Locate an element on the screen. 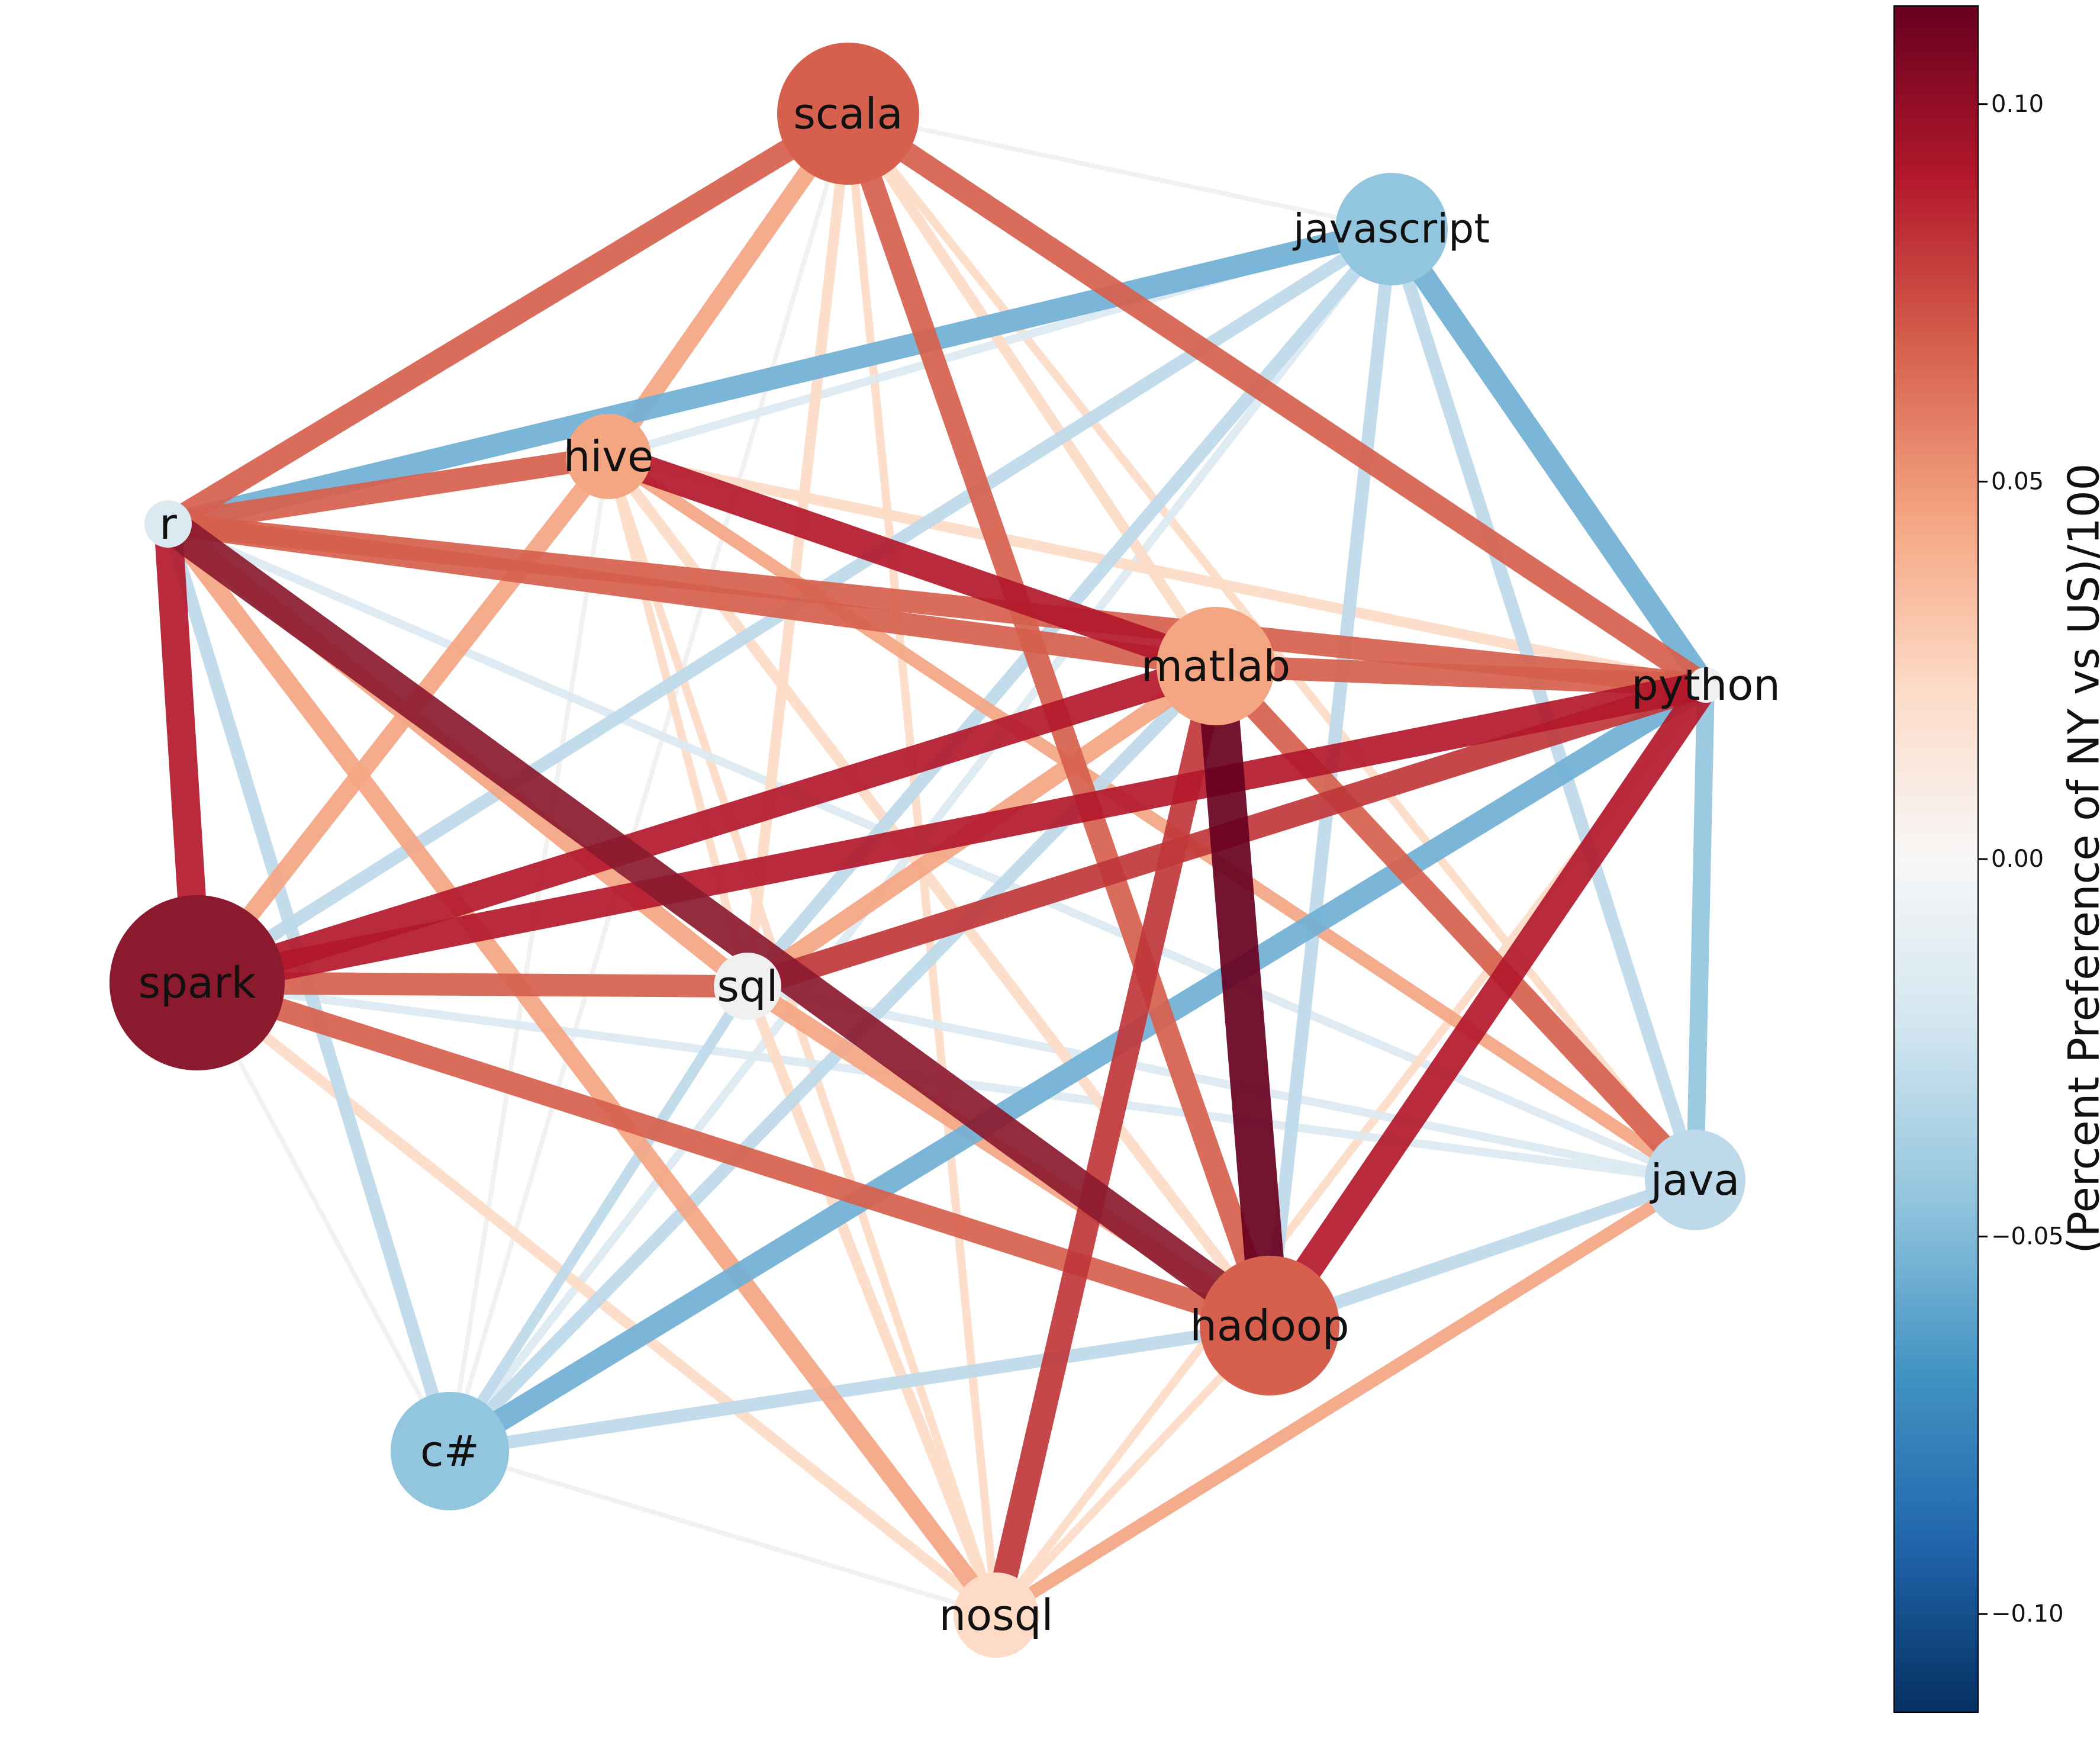 This screenshot has height=1743, width=2100. edge-matlab-python is located at coordinates (1460, 675).